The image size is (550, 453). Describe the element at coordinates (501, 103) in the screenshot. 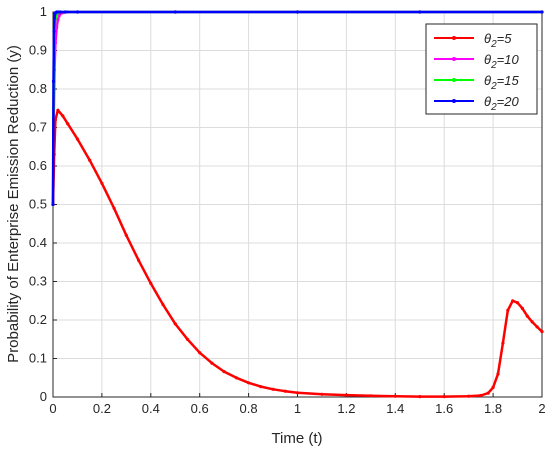

I see `legend-label: θ2=20` at that location.